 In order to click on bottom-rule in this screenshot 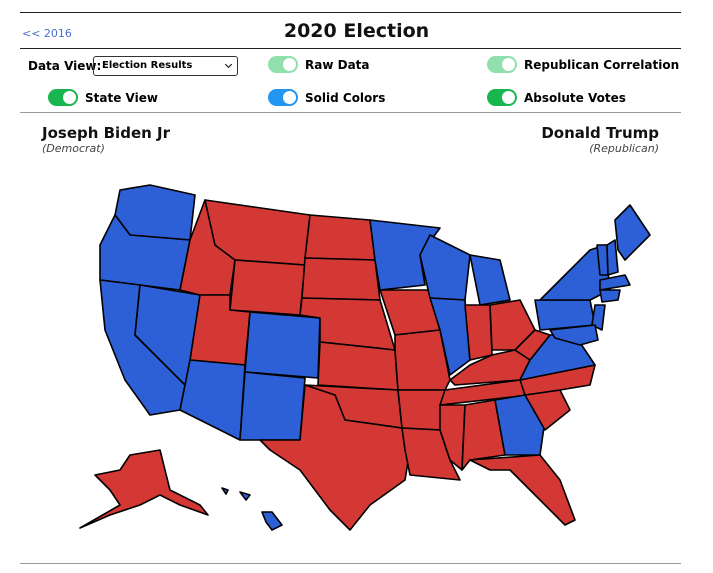, I will do `click(350, 563)`.